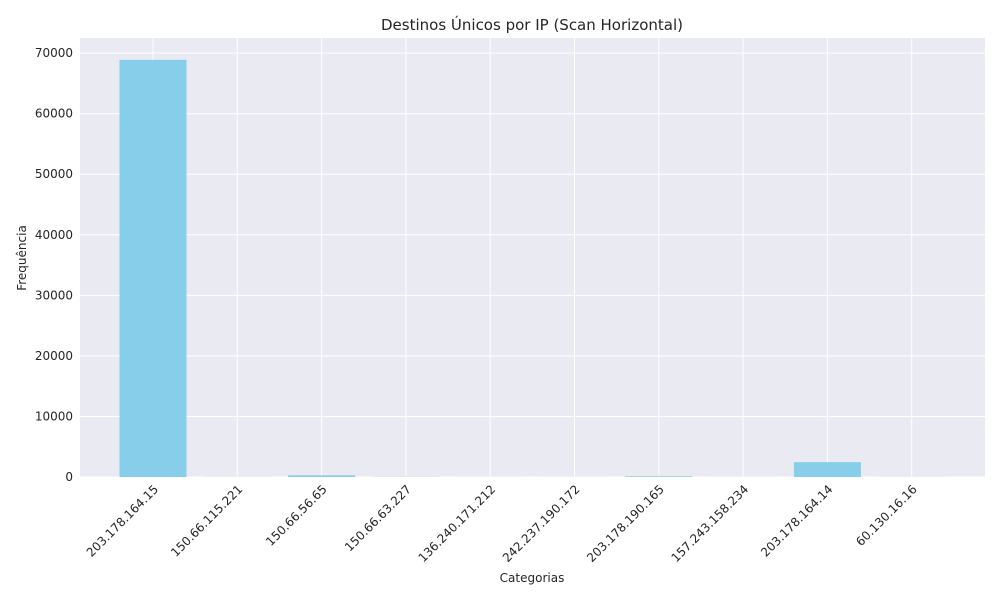 Image resolution: width=1000 pixels, height=604 pixels. I want to click on chart-title: Destinos Únicos por IP (Scan Horizontal), so click(532, 24).